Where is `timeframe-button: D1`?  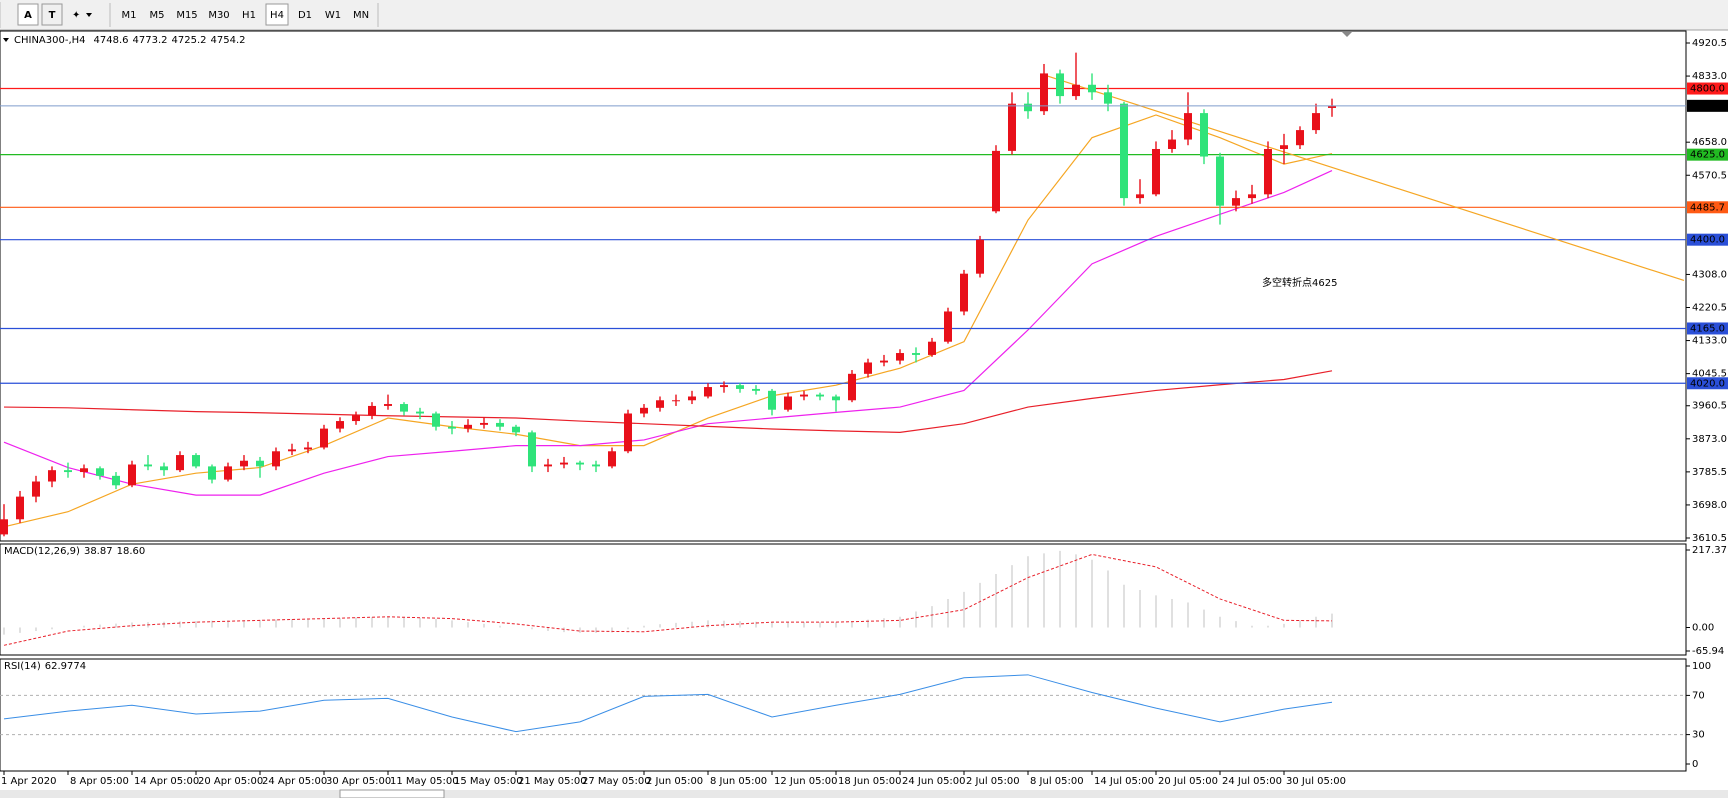 timeframe-button: D1 is located at coordinates (305, 15).